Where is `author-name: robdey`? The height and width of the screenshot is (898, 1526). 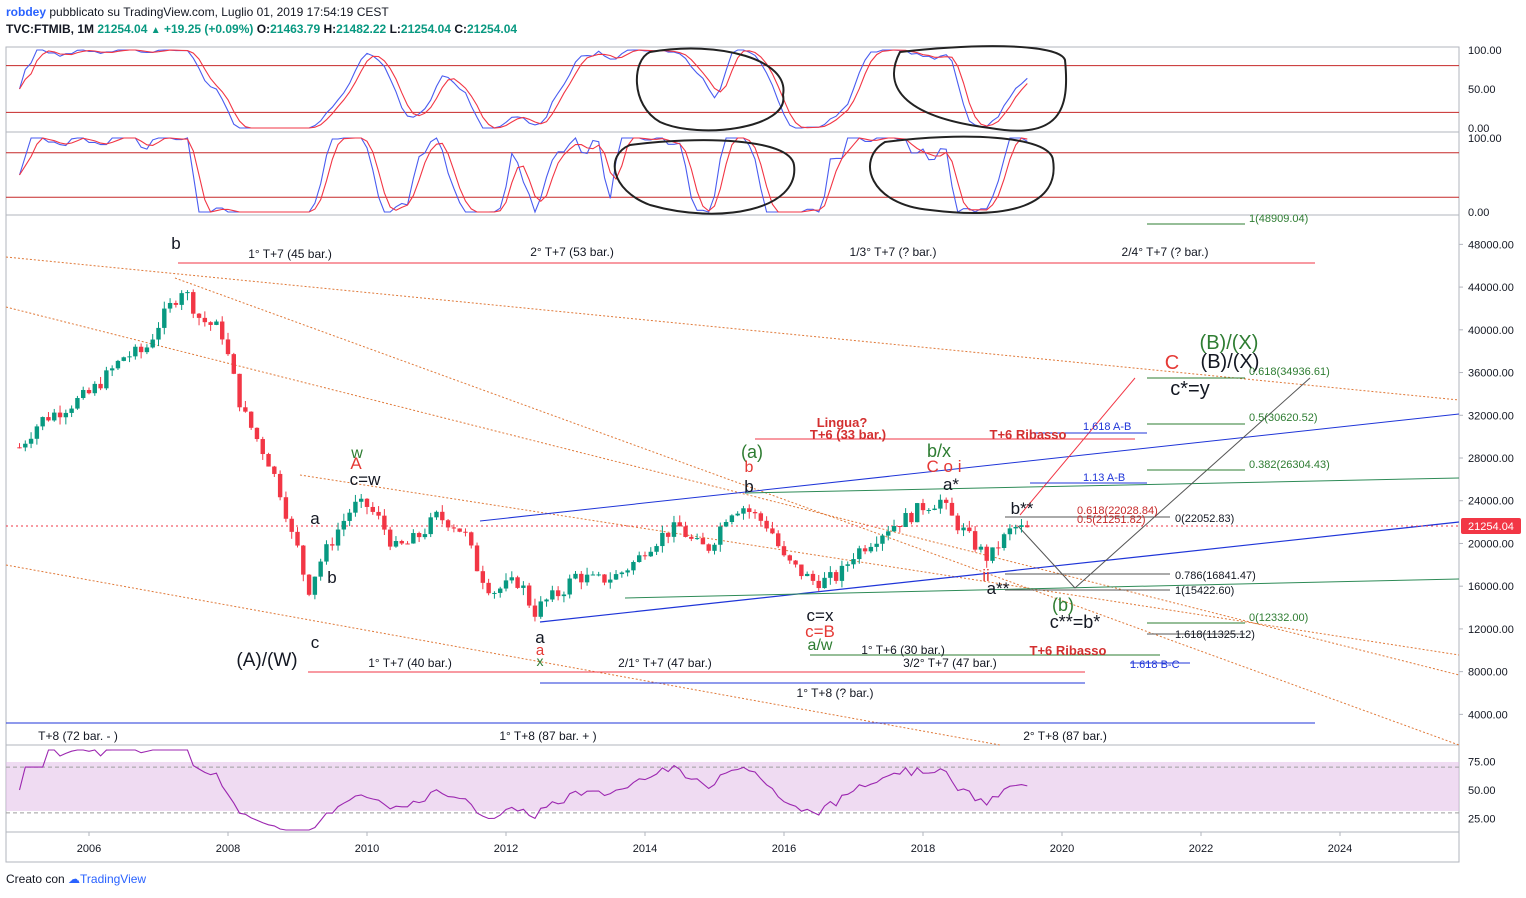
author-name: robdey is located at coordinates (26, 12).